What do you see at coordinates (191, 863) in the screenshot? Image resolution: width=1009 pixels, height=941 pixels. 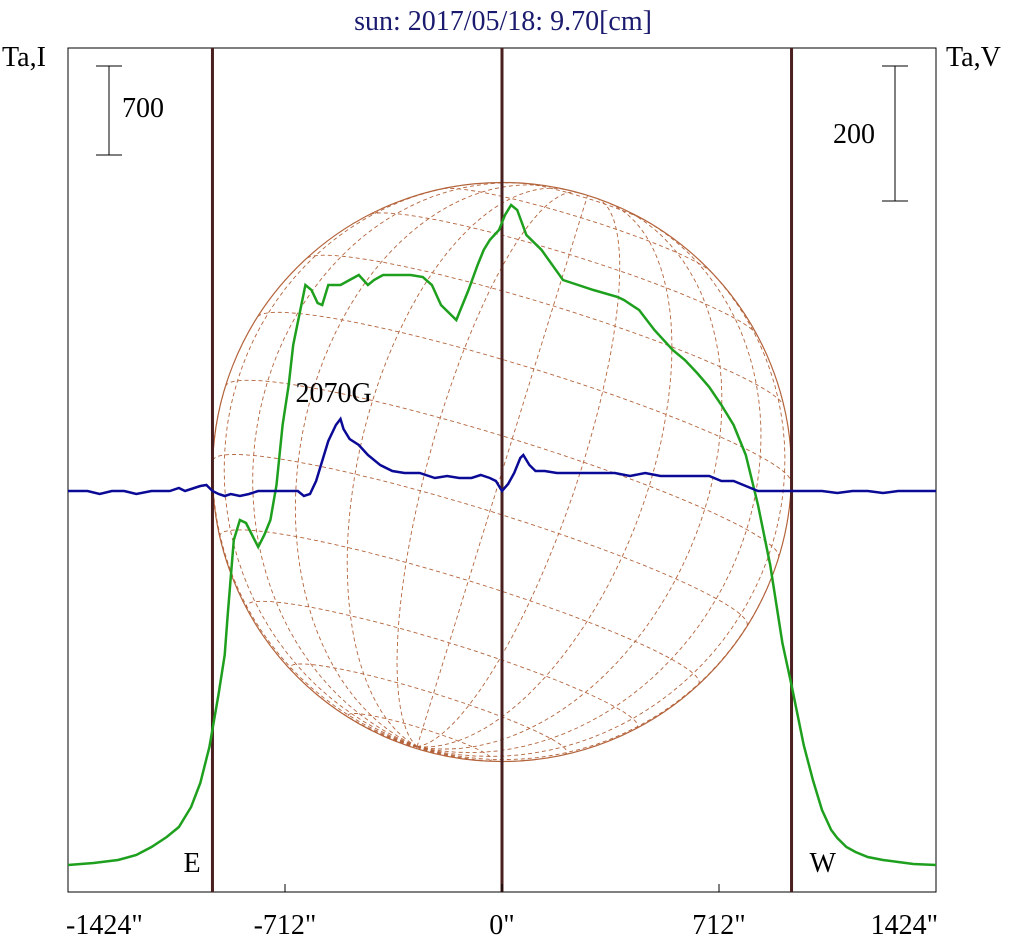 I see `limb-label-e: E` at bounding box center [191, 863].